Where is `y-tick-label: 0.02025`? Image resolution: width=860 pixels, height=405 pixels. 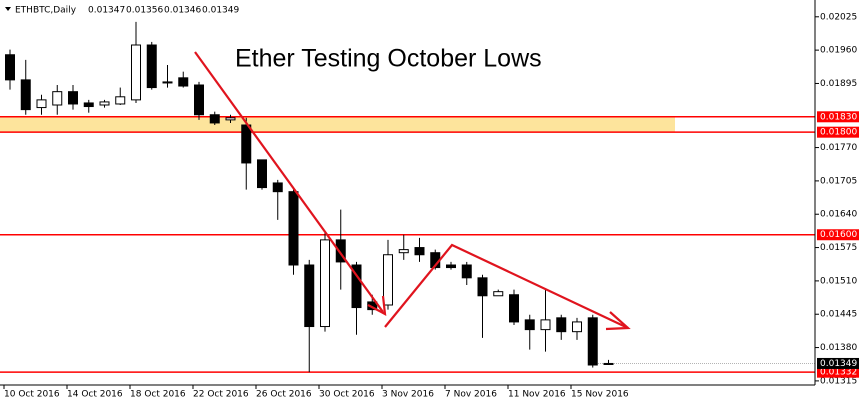
y-tick-label: 0.02025 is located at coordinates (838, 17).